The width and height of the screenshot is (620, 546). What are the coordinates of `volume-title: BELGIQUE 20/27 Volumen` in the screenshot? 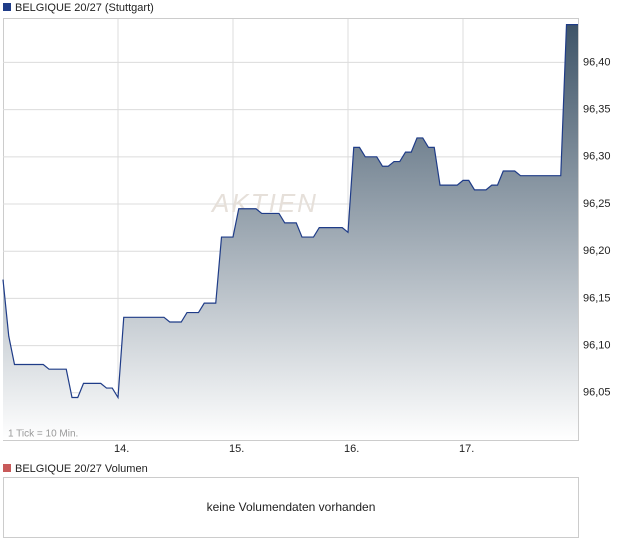 It's located at (81, 469).